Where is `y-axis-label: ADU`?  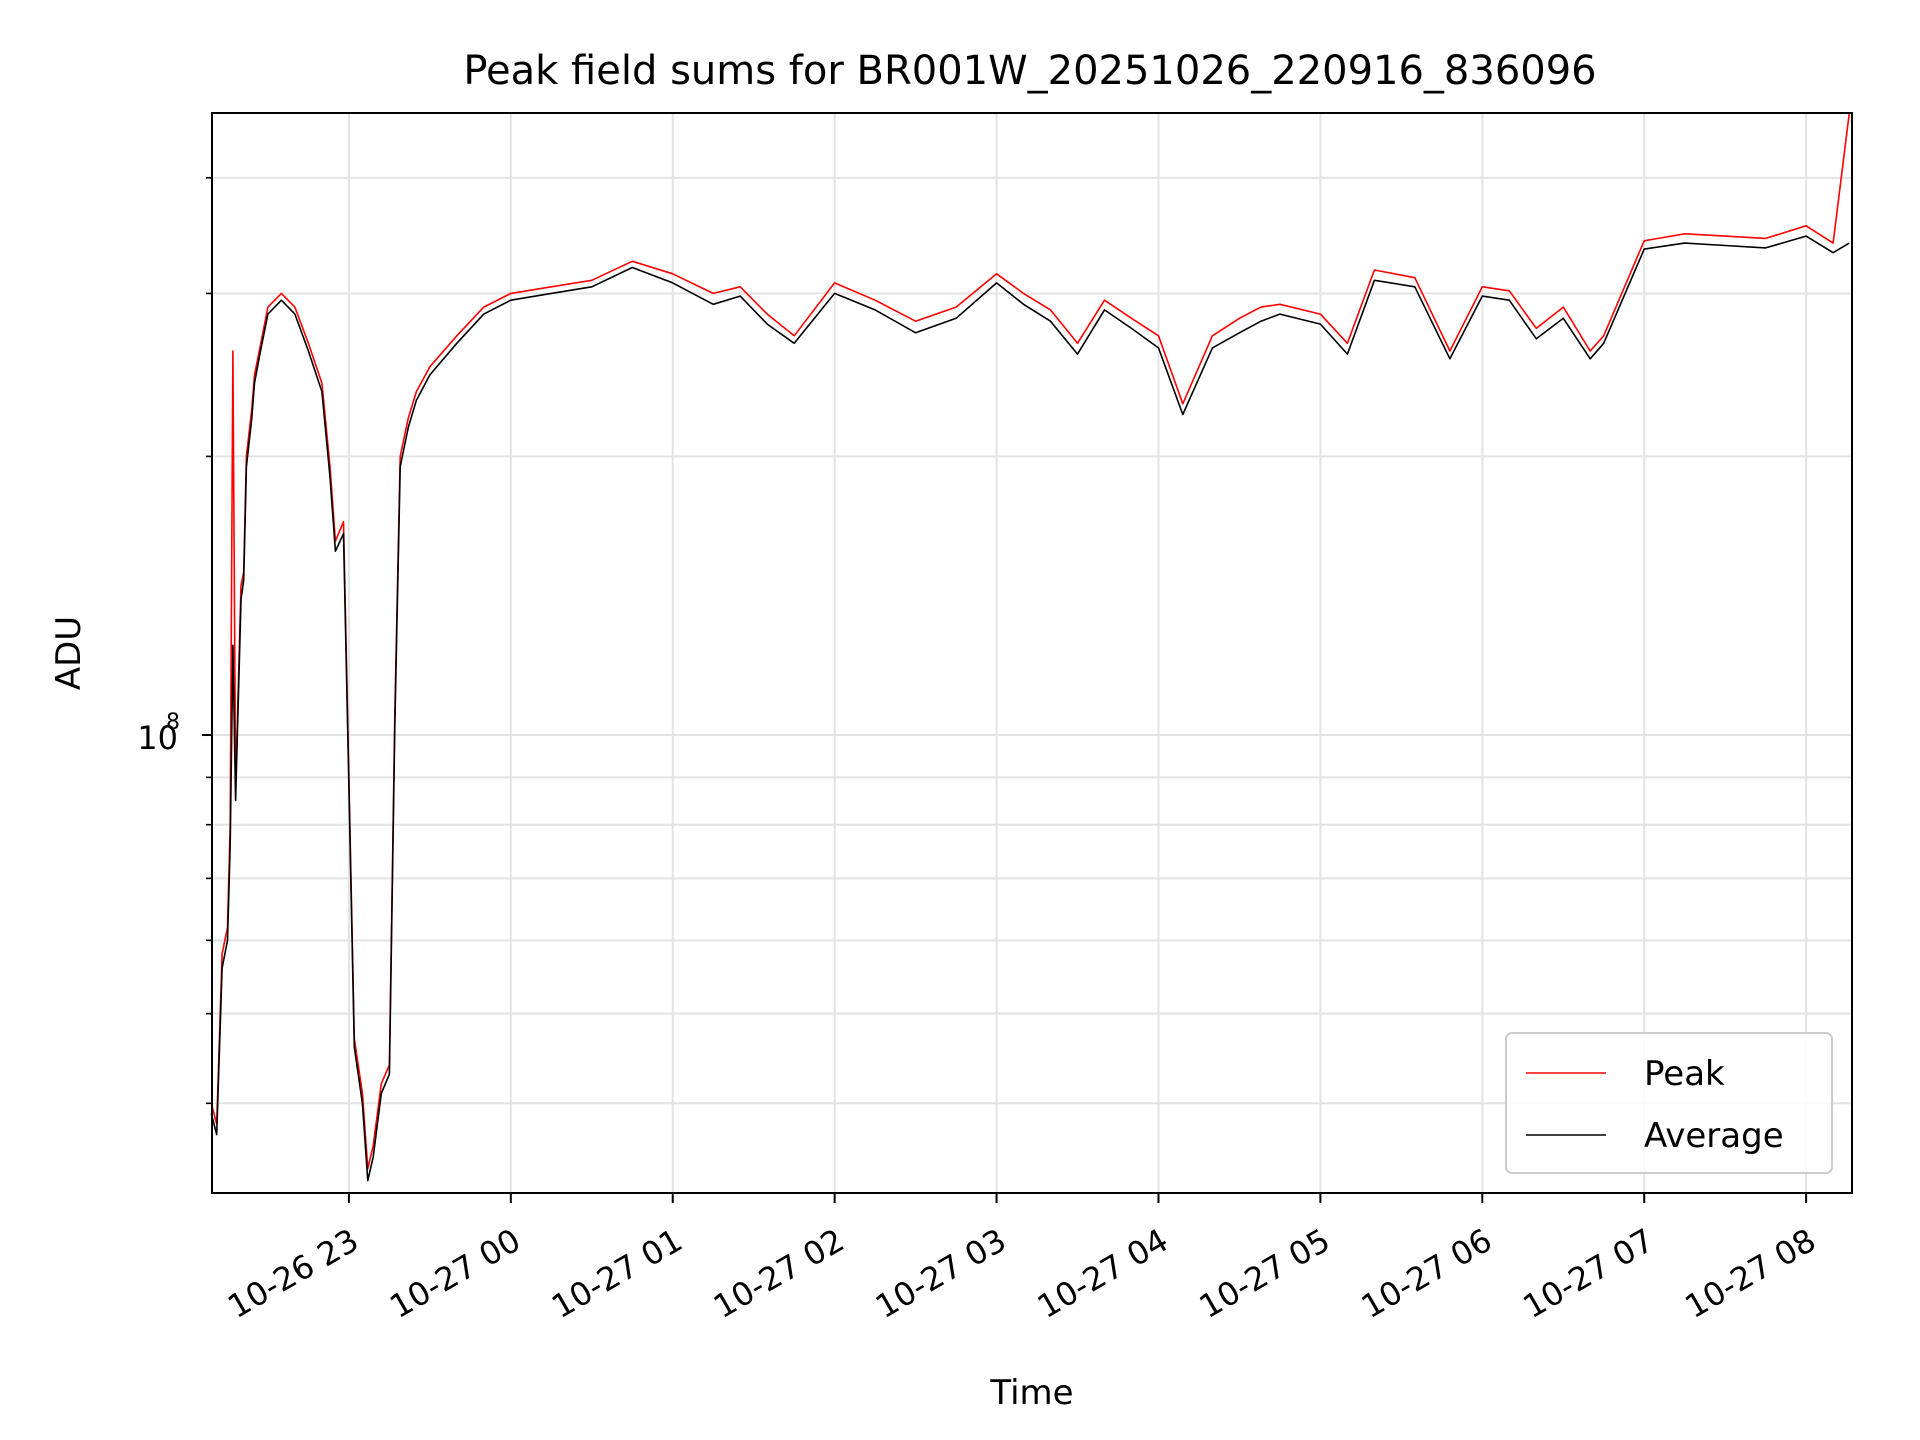 y-axis-label: ADU is located at coordinates (69, 653).